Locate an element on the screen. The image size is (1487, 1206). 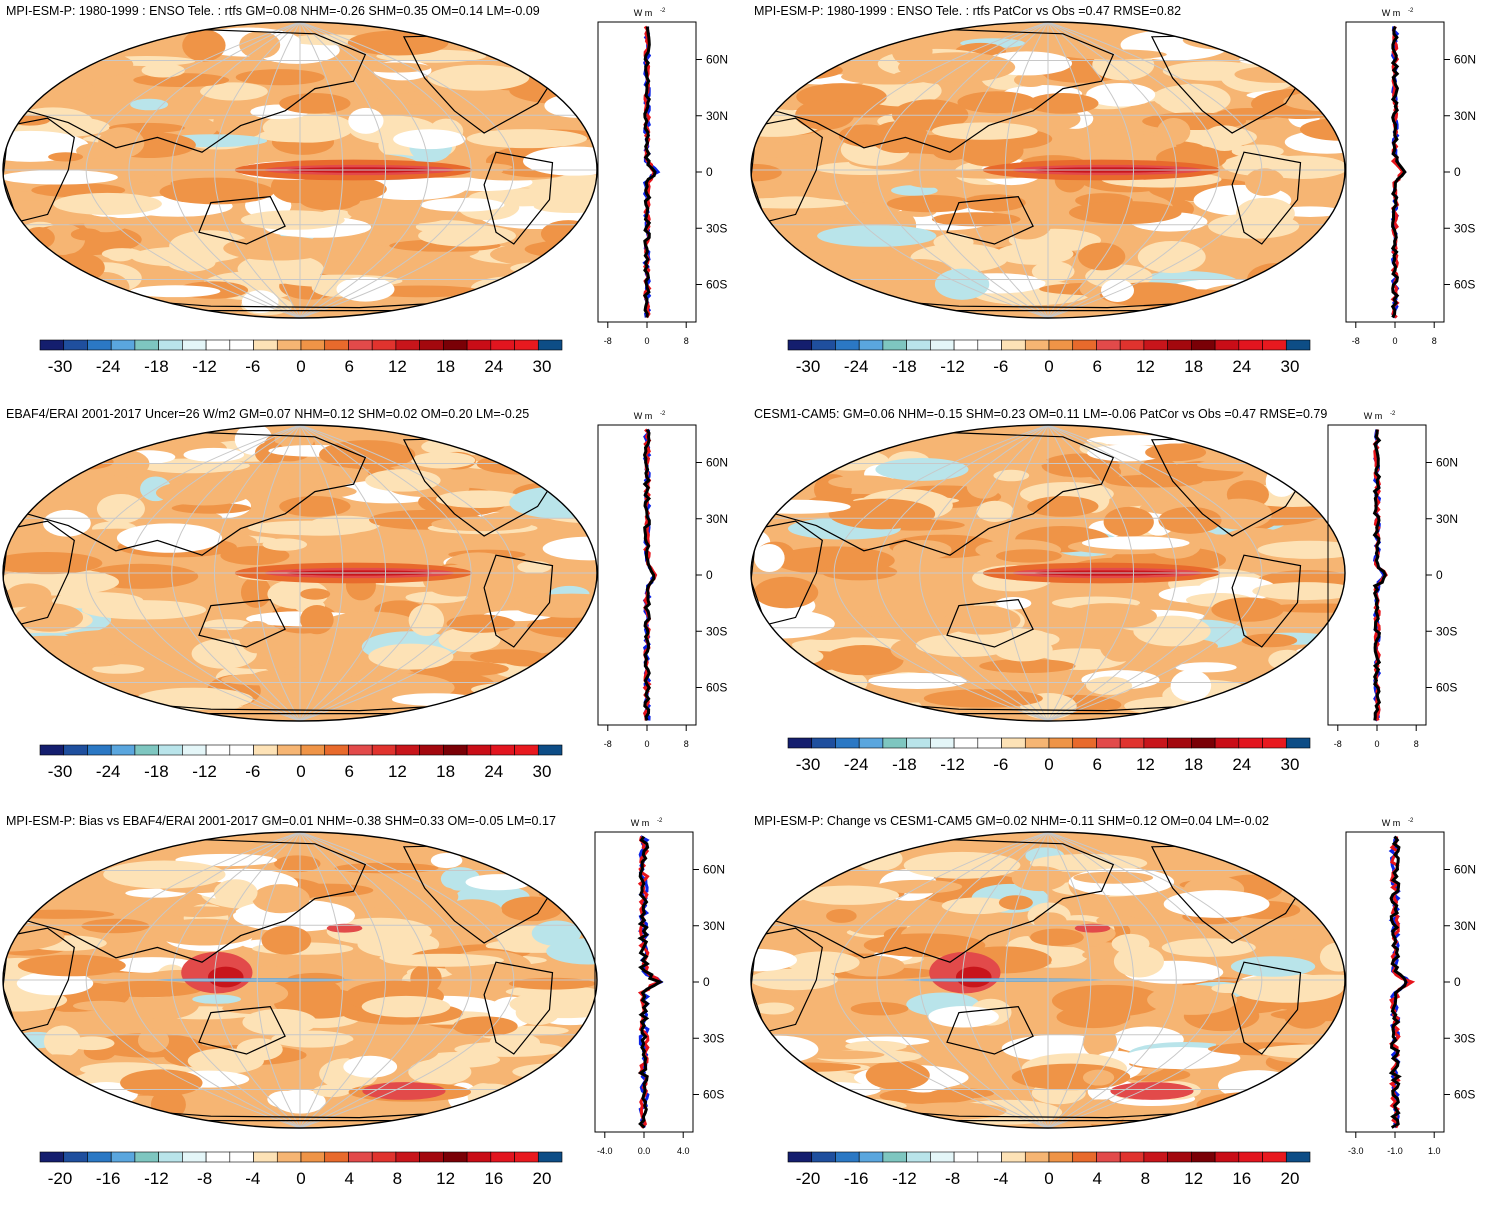
colorbar-label: -6 is located at coordinates (1000, 366).